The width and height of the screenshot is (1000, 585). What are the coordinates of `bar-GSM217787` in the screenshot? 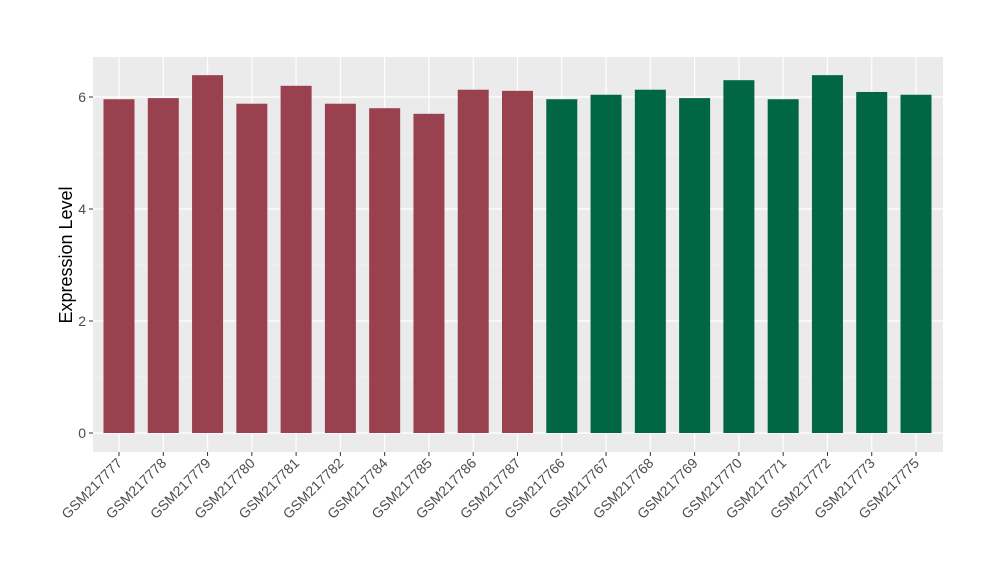 It's located at (517, 261).